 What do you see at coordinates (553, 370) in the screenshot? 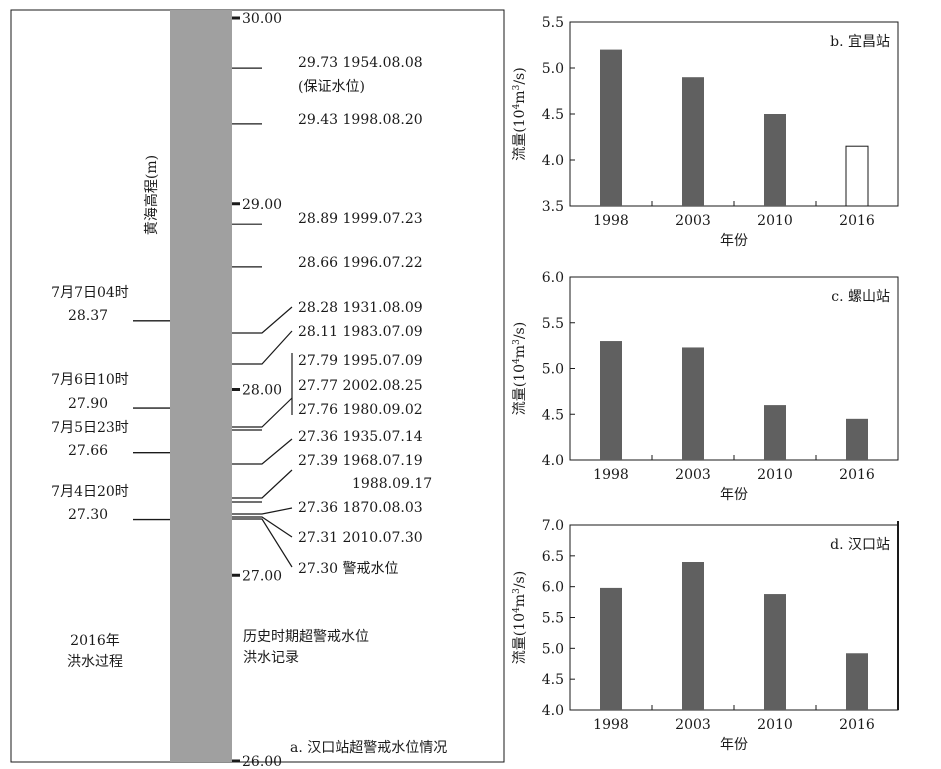
I see `ytick-label-1-2: 5.0` at bounding box center [553, 370].